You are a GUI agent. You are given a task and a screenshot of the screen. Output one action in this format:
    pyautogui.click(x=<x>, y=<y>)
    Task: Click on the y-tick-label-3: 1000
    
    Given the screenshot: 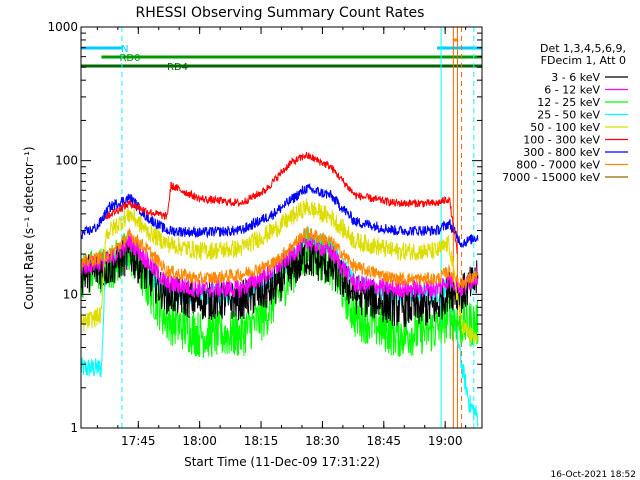 What is the action you would take?
    pyautogui.click(x=62, y=27)
    